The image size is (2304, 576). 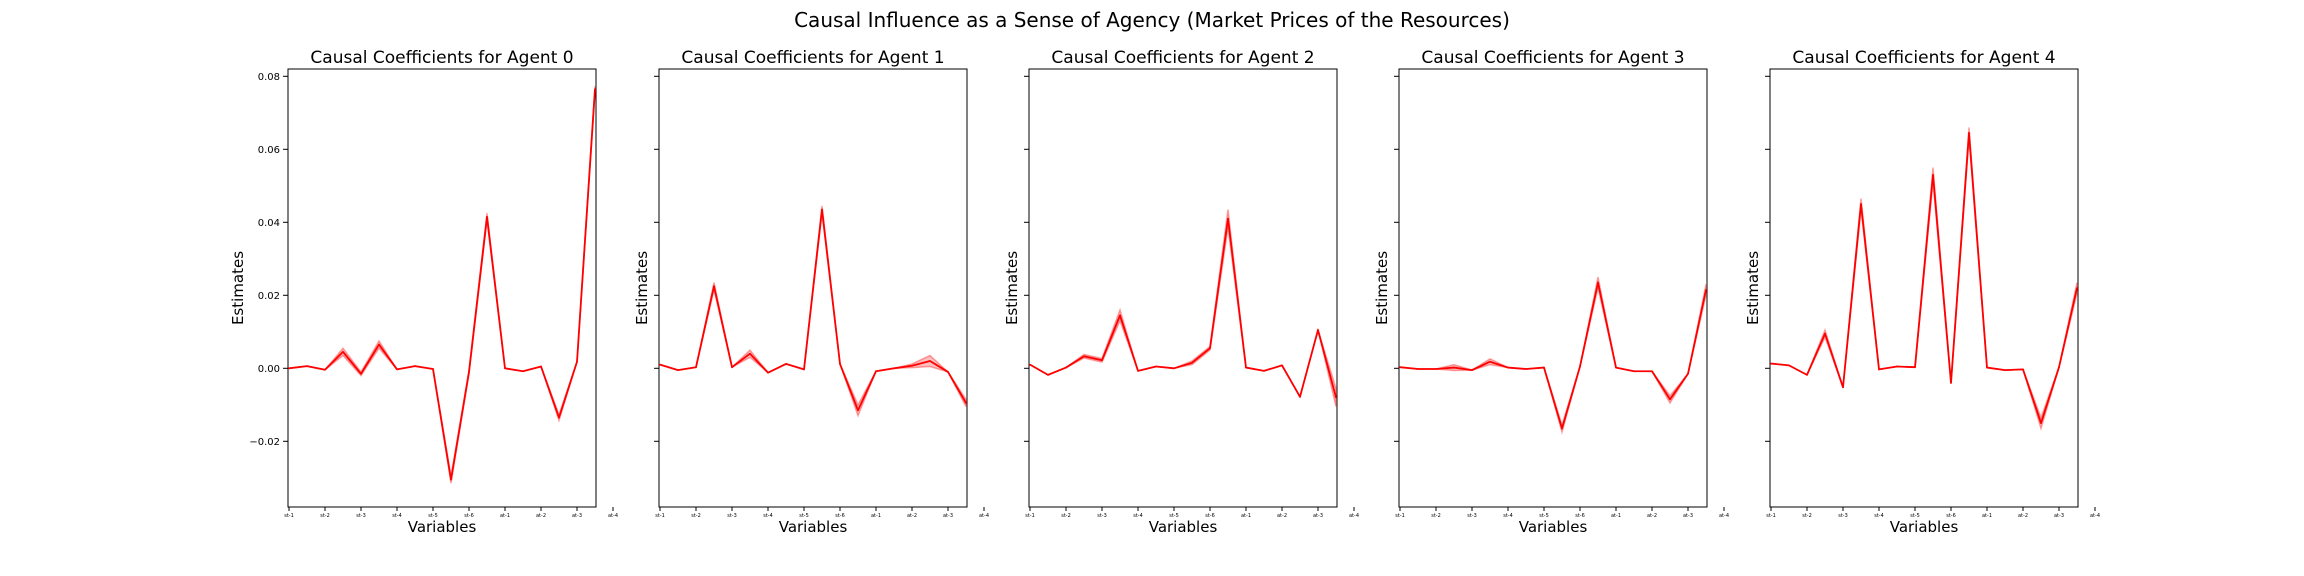 What do you see at coordinates (269, 77) in the screenshot?
I see `y-tick-label: 0.08` at bounding box center [269, 77].